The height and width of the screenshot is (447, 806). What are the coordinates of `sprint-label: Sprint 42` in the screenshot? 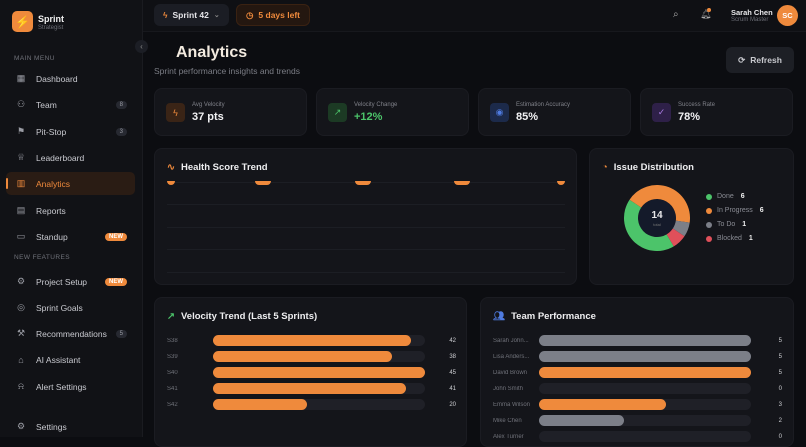 It's located at (190, 15).